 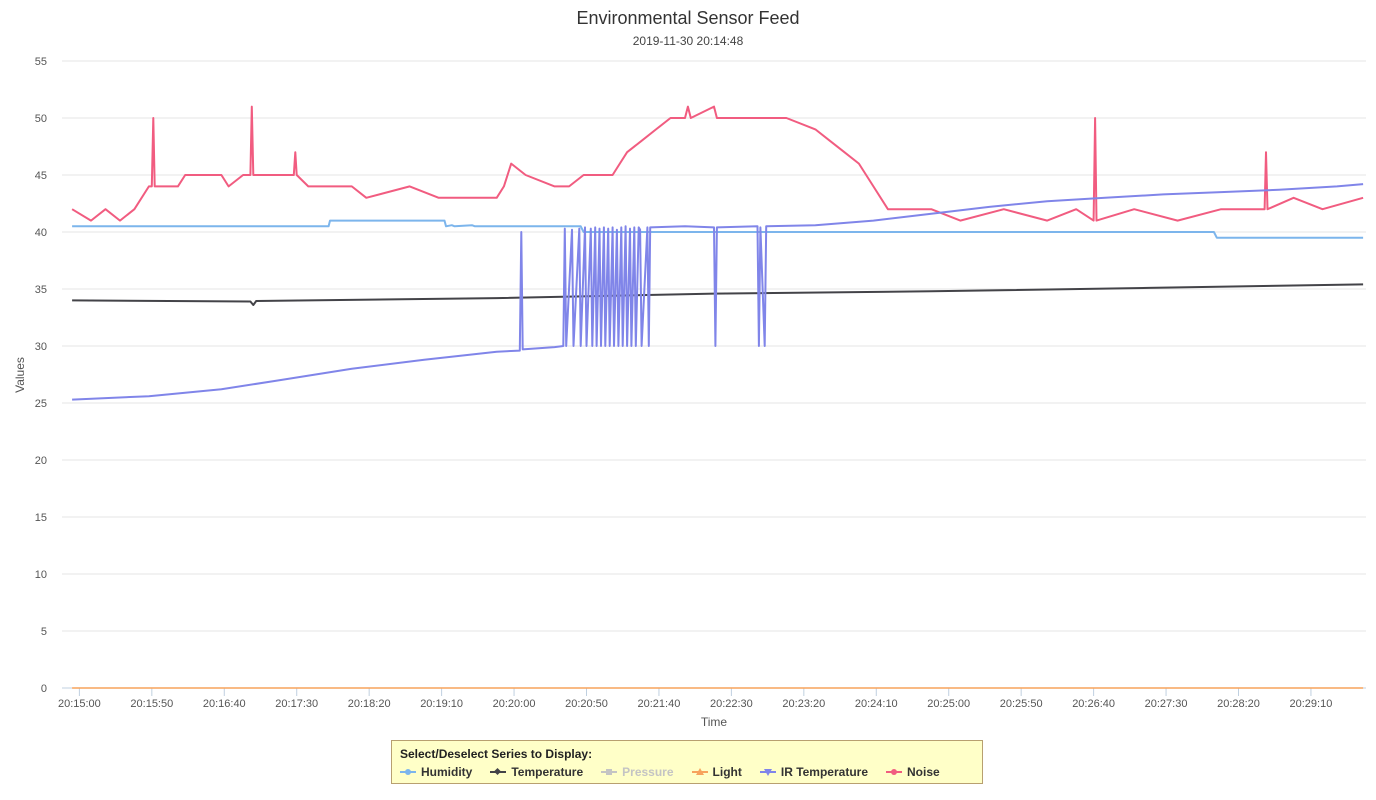 I want to click on legend-label: Temperature, so click(x=547, y=772).